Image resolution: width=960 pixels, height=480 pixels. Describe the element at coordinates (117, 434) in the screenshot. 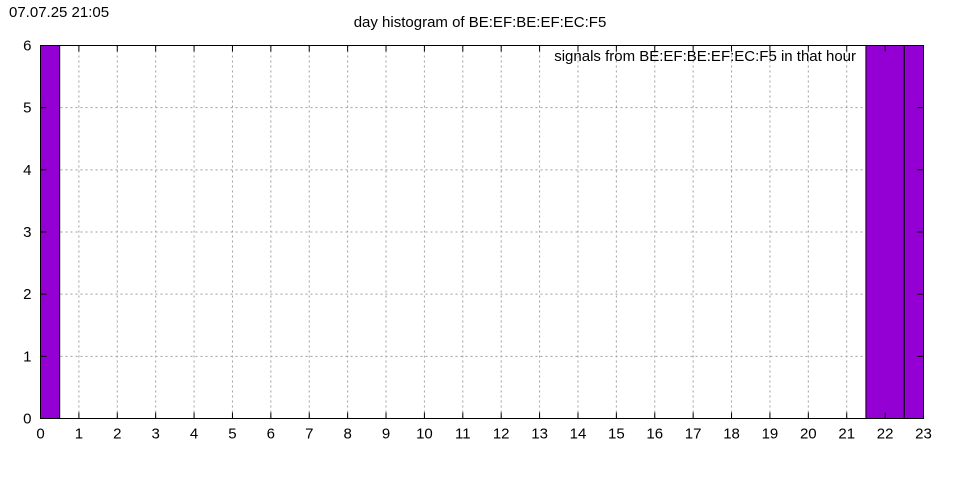

I see `x-tick-label: 2` at that location.